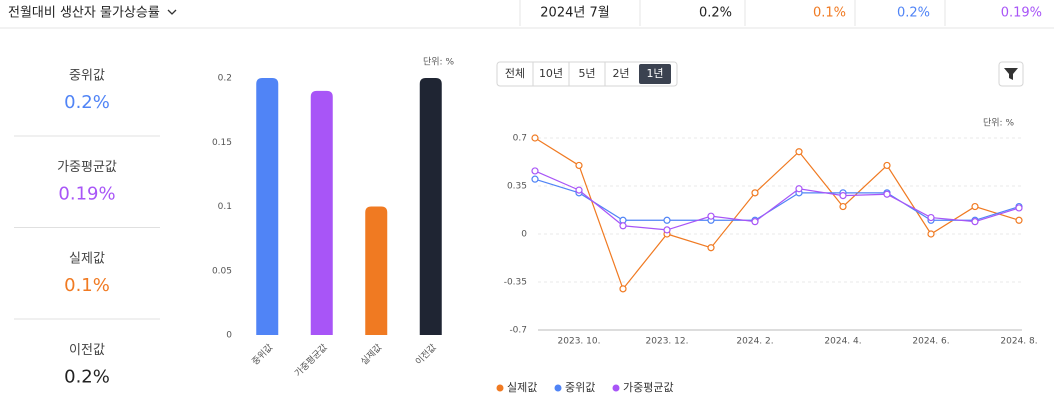  Describe the element at coordinates (426, 354) in the screenshot. I see `x-tick-label: 이전값` at that location.